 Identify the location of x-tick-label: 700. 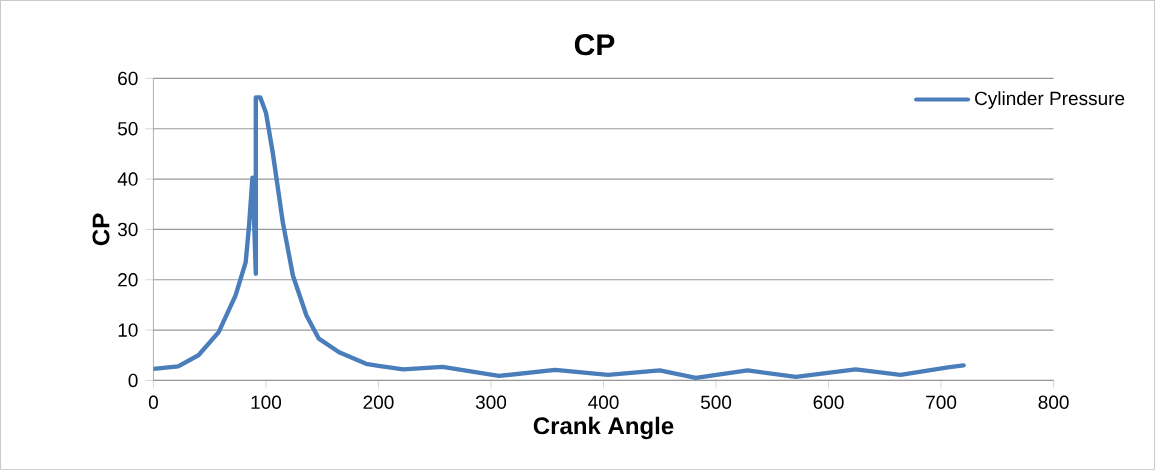
(941, 402).